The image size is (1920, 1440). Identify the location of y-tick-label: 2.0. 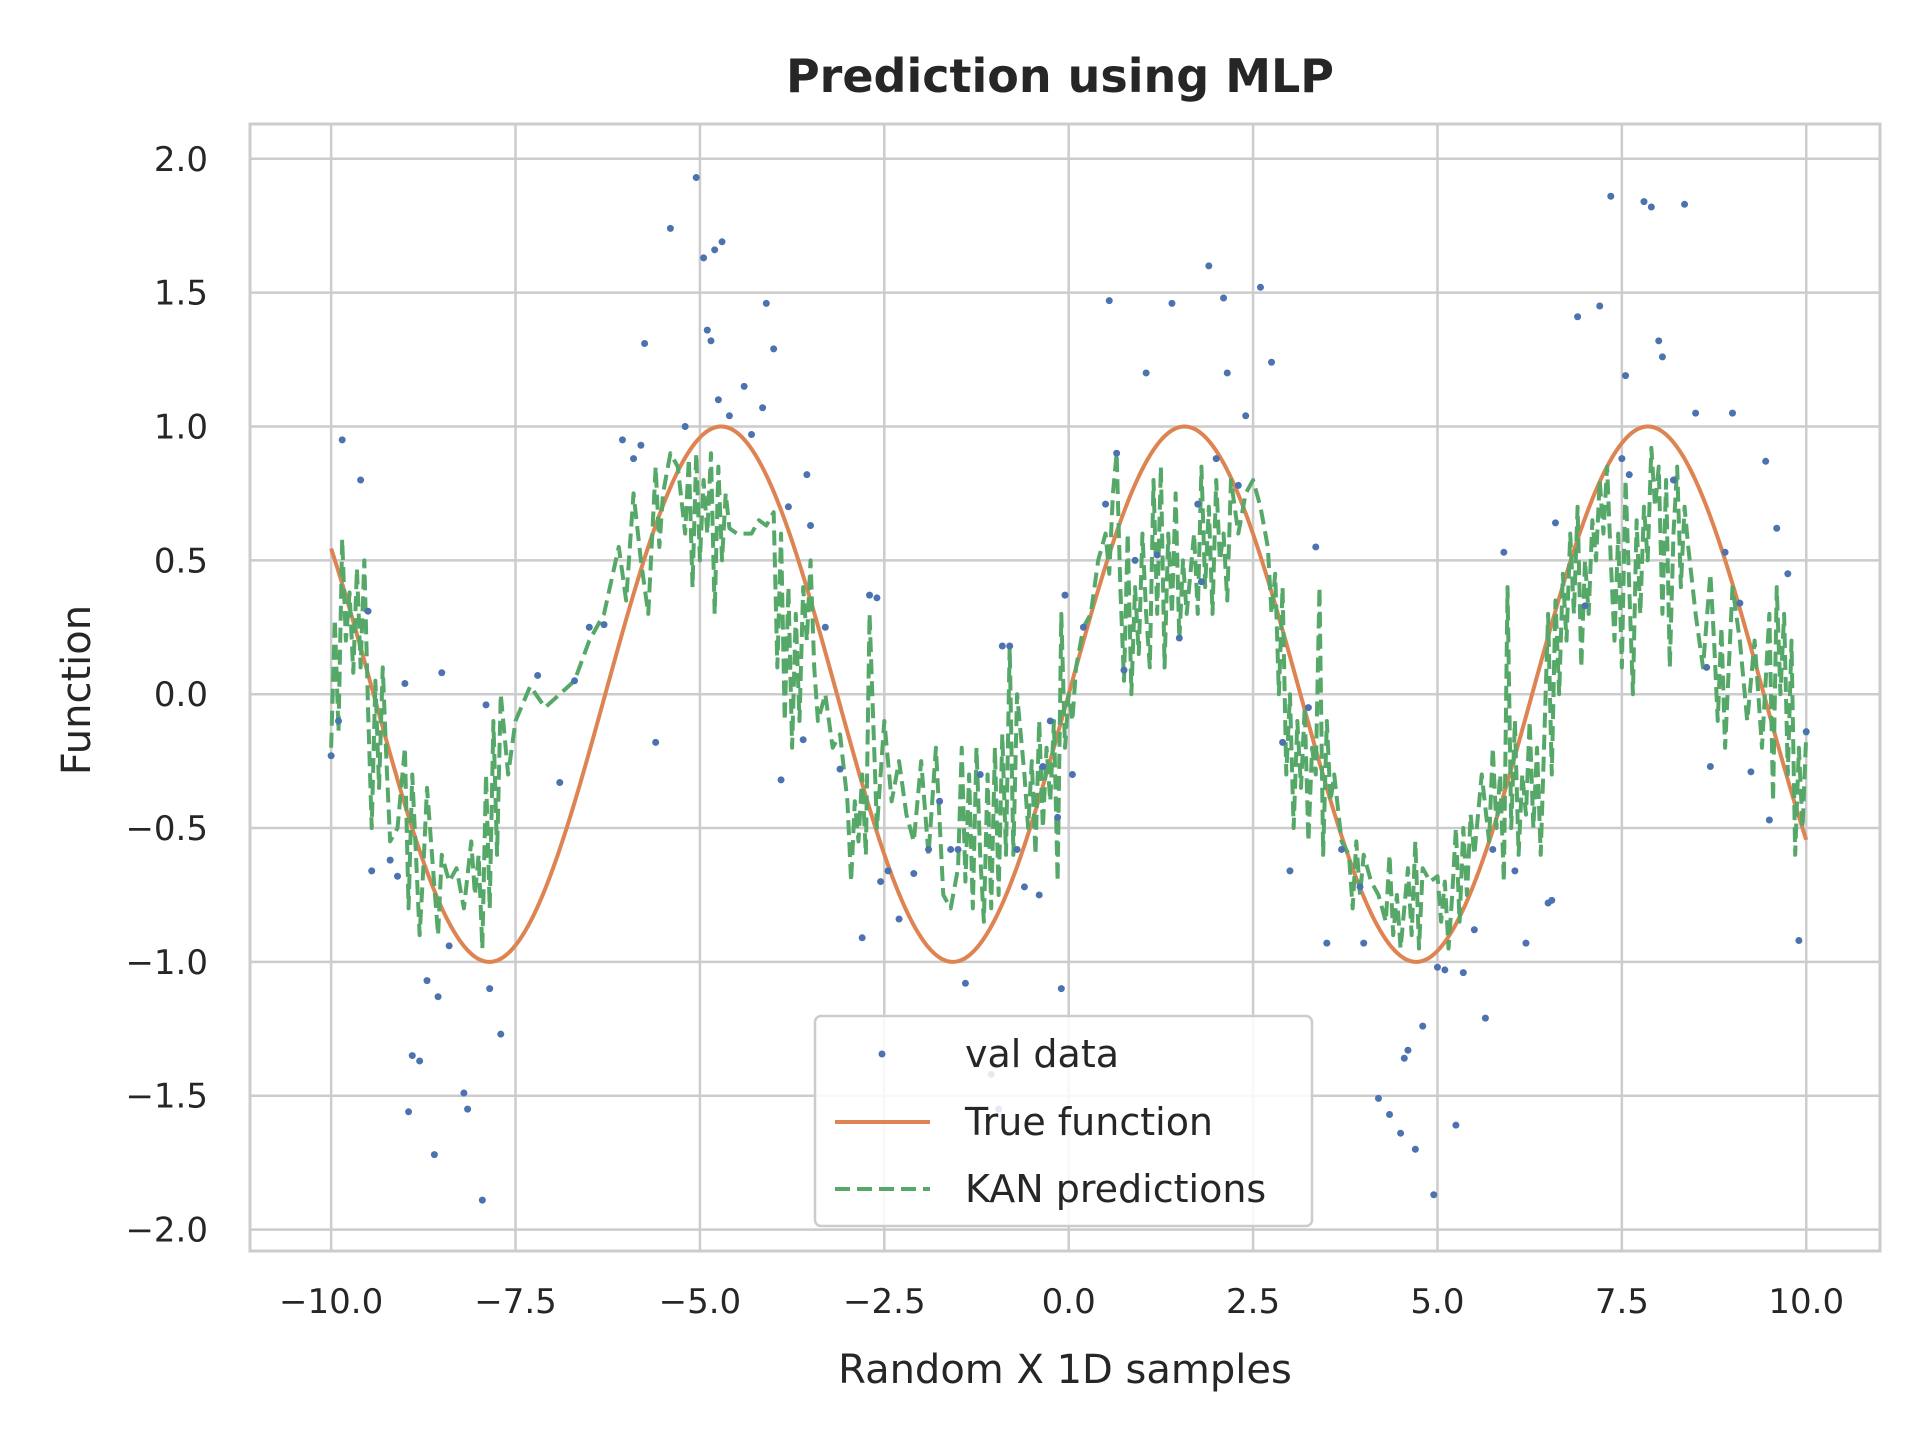
(181, 160).